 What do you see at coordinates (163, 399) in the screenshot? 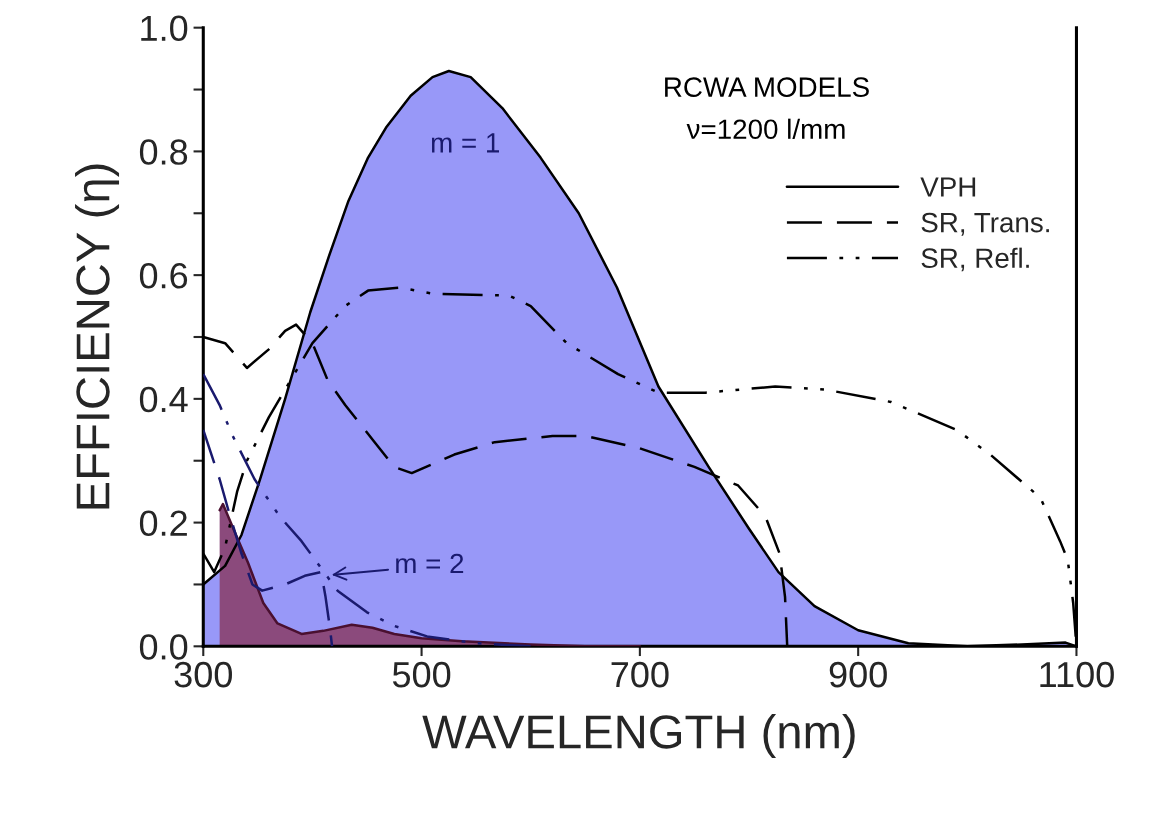
I see `y-tick-label: 0.4` at bounding box center [163, 399].